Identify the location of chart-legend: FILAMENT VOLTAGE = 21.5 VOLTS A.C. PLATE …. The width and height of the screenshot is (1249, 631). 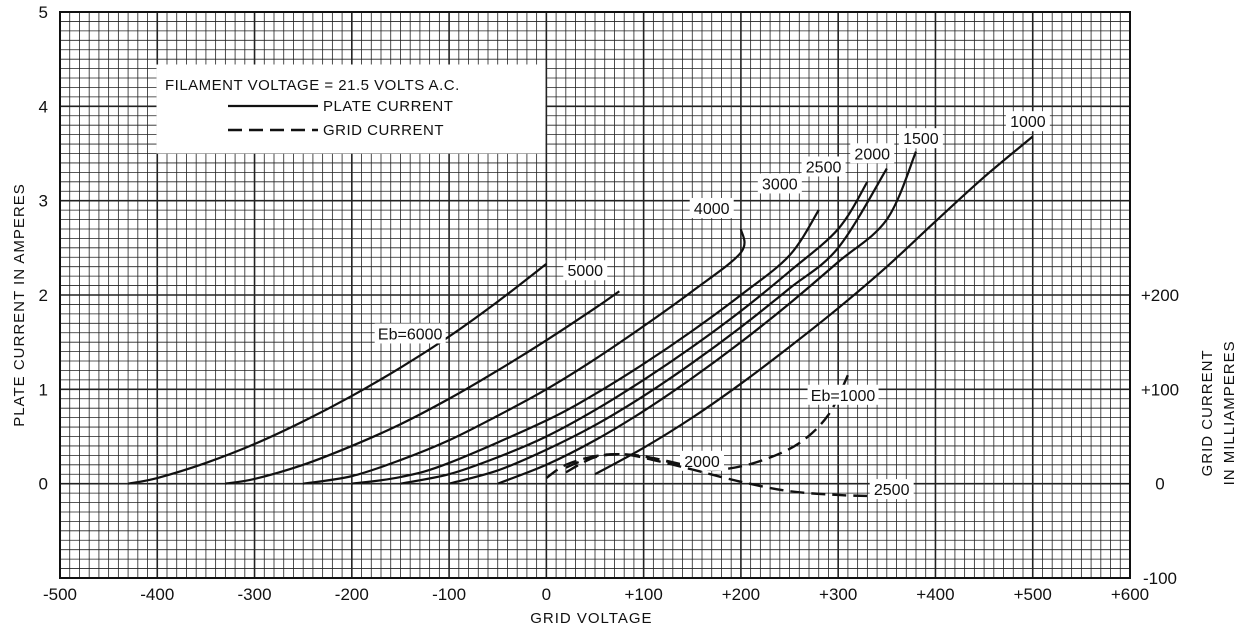
(351, 109).